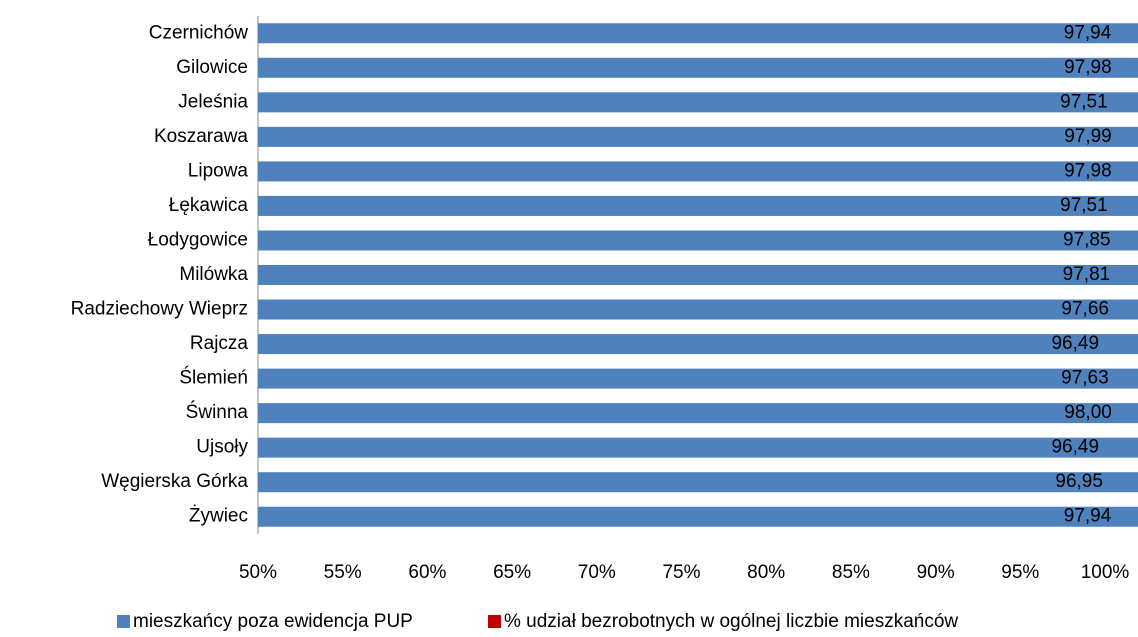 This screenshot has width=1138, height=637. I want to click on y-tick-label: Radziechowy Wieprz, so click(159, 309).